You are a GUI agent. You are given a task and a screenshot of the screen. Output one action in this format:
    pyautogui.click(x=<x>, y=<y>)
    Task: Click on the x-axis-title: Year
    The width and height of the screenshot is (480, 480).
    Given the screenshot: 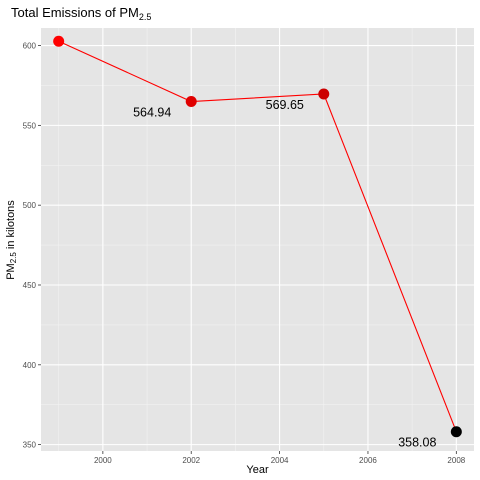 What is the action you would take?
    pyautogui.click(x=257, y=470)
    